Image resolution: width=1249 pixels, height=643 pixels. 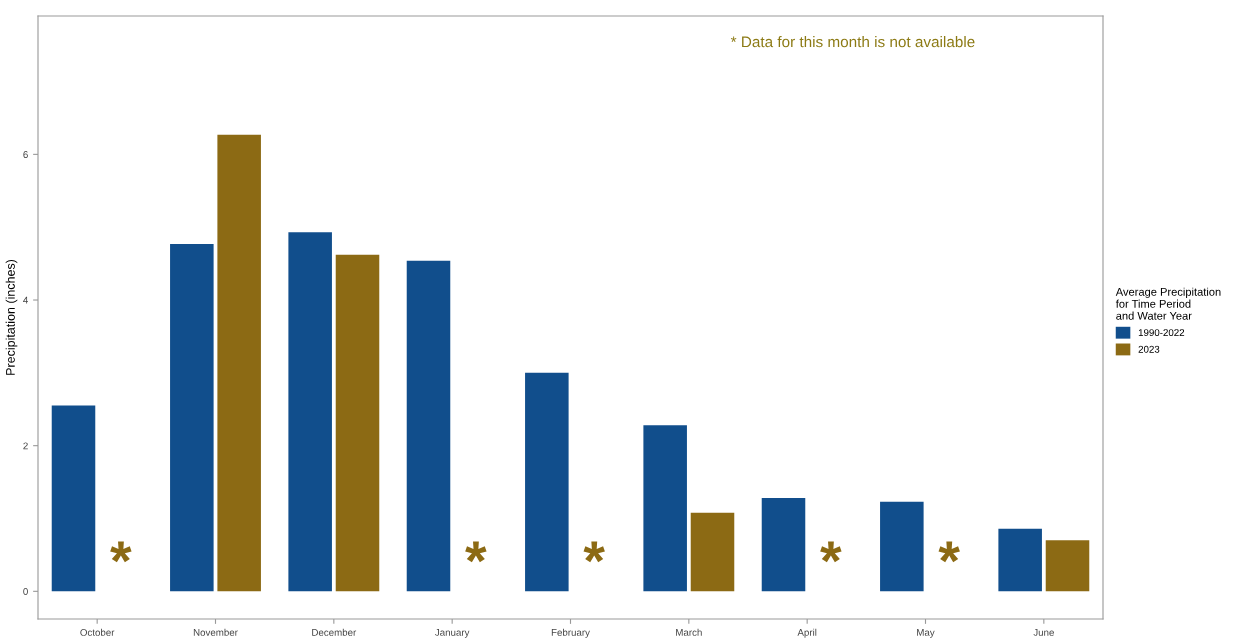 I want to click on x-tick-label: November, so click(x=215, y=632).